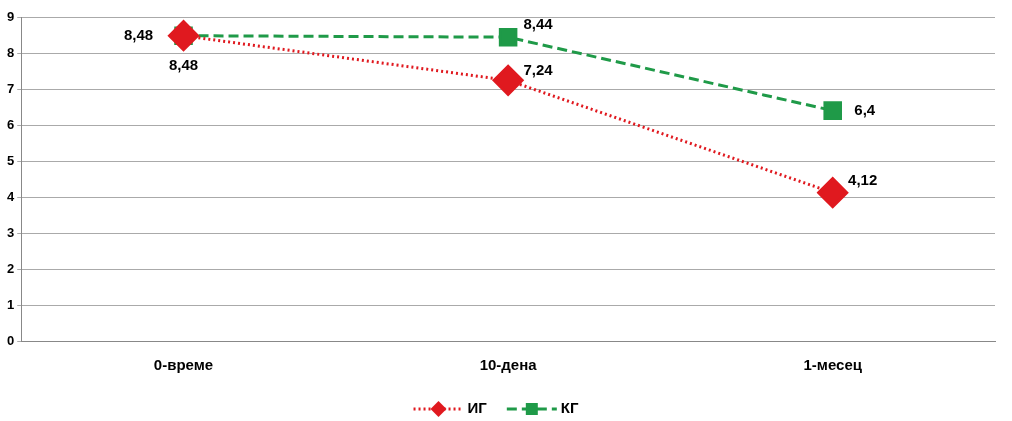  What do you see at coordinates (508, 365) in the screenshot?
I see `x-tick-label: 10-дена` at bounding box center [508, 365].